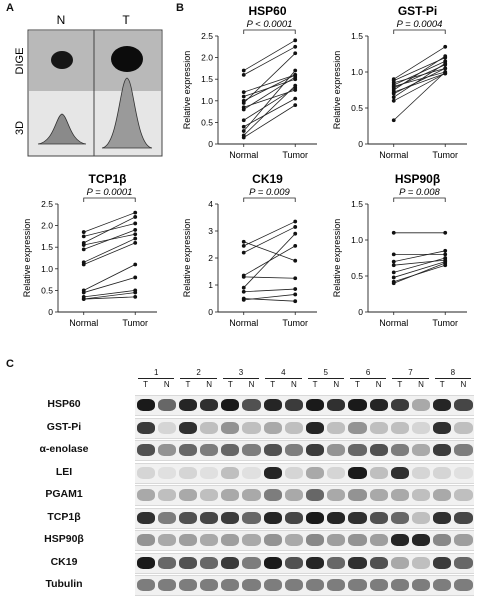 The height and width of the screenshot is (596, 480). What do you see at coordinates (269, 192) in the screenshot?
I see `p-value-label: P = 0.009` at bounding box center [269, 192].